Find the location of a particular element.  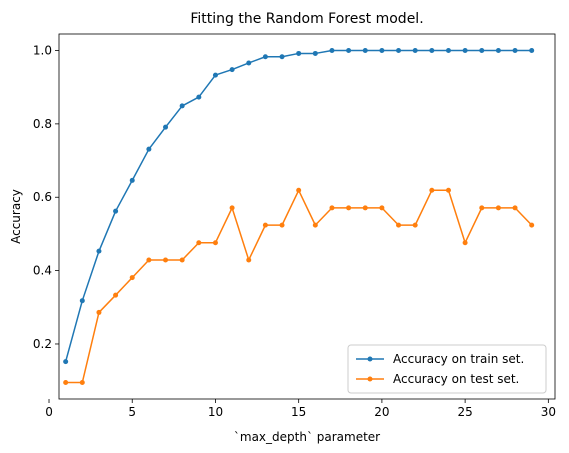

legend-label: Accuracy on train set. is located at coordinates (458, 359).